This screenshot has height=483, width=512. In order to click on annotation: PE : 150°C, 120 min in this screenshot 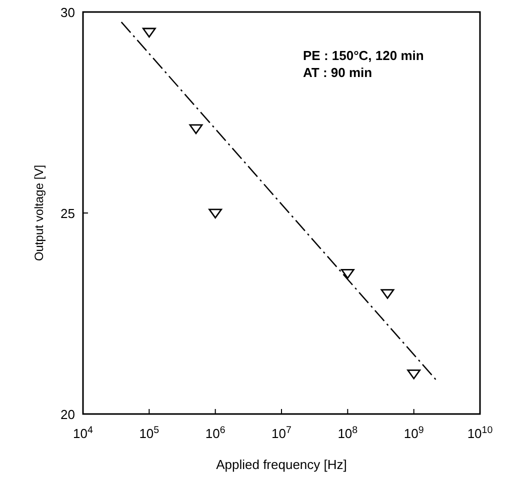, I will do `click(363, 55)`.